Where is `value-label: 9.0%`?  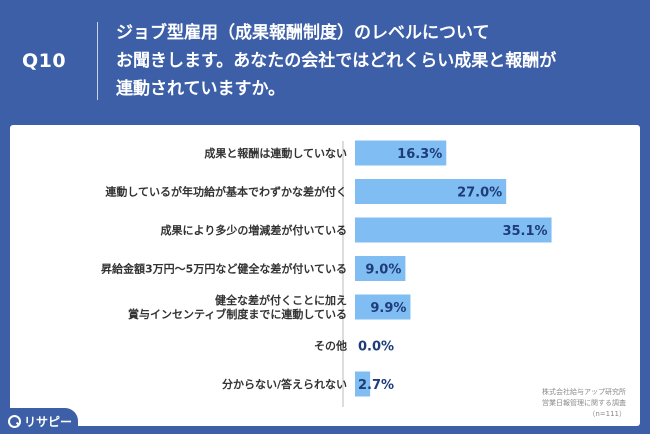
value-label: 9.0% is located at coordinates (383, 270).